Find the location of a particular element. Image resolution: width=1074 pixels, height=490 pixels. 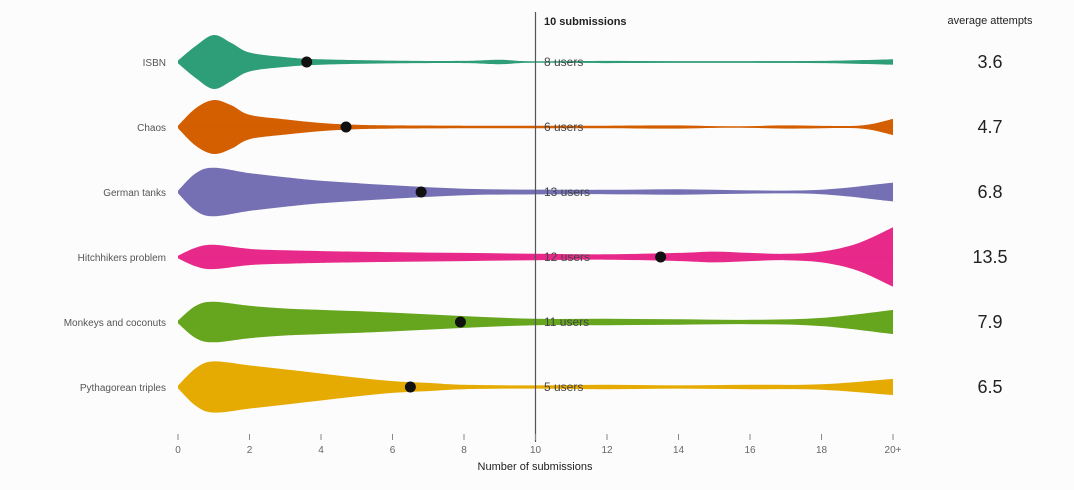

x-axis: 0 2 4 6 8 10 12 14 16 18 20+ is located at coordinates (538, 445).